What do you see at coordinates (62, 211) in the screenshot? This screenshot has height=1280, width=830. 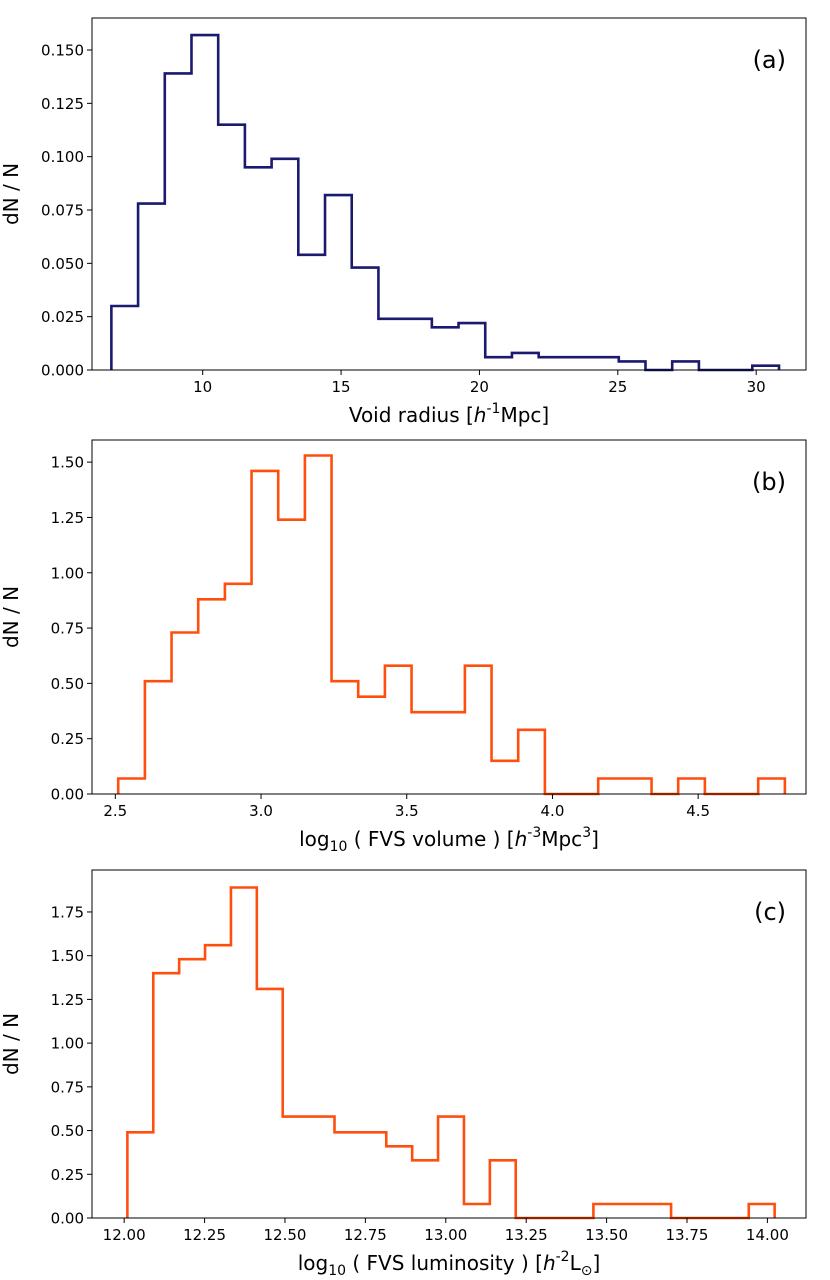 I see `y-tick-label: 0.075` at bounding box center [62, 211].